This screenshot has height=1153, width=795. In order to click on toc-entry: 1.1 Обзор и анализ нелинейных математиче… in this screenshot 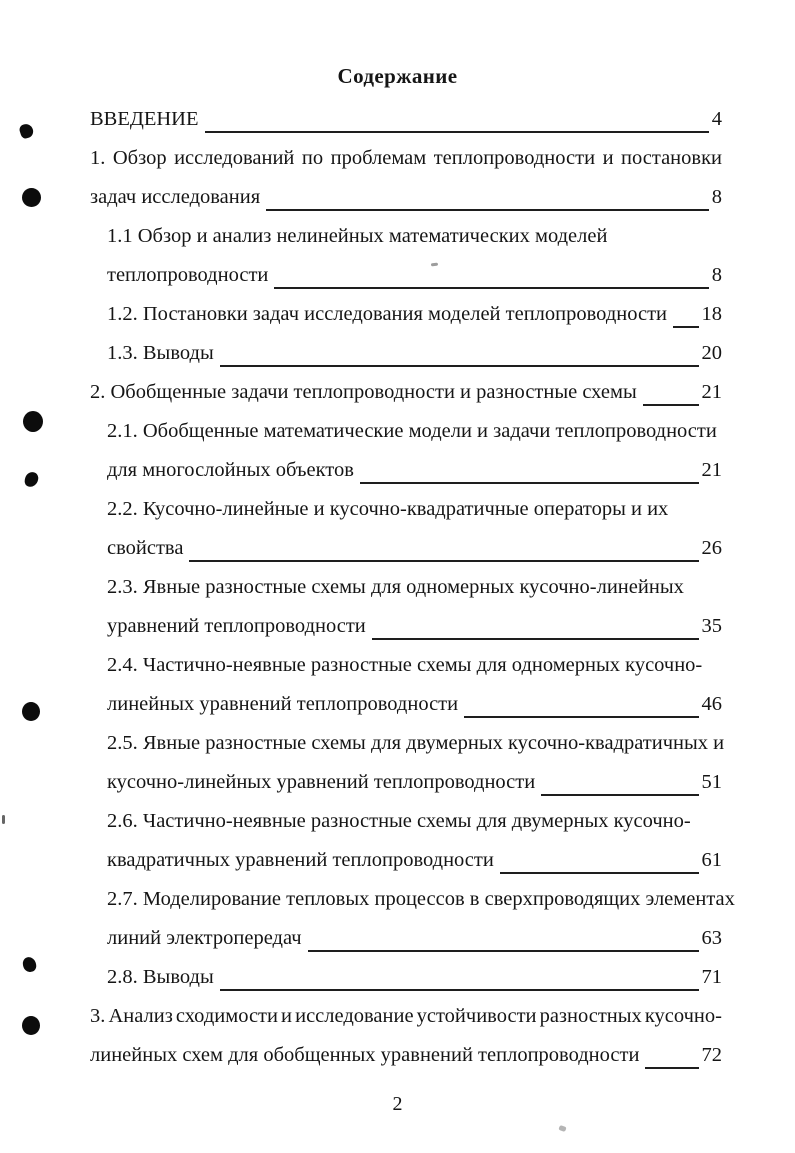, I will do `click(406, 256)`.